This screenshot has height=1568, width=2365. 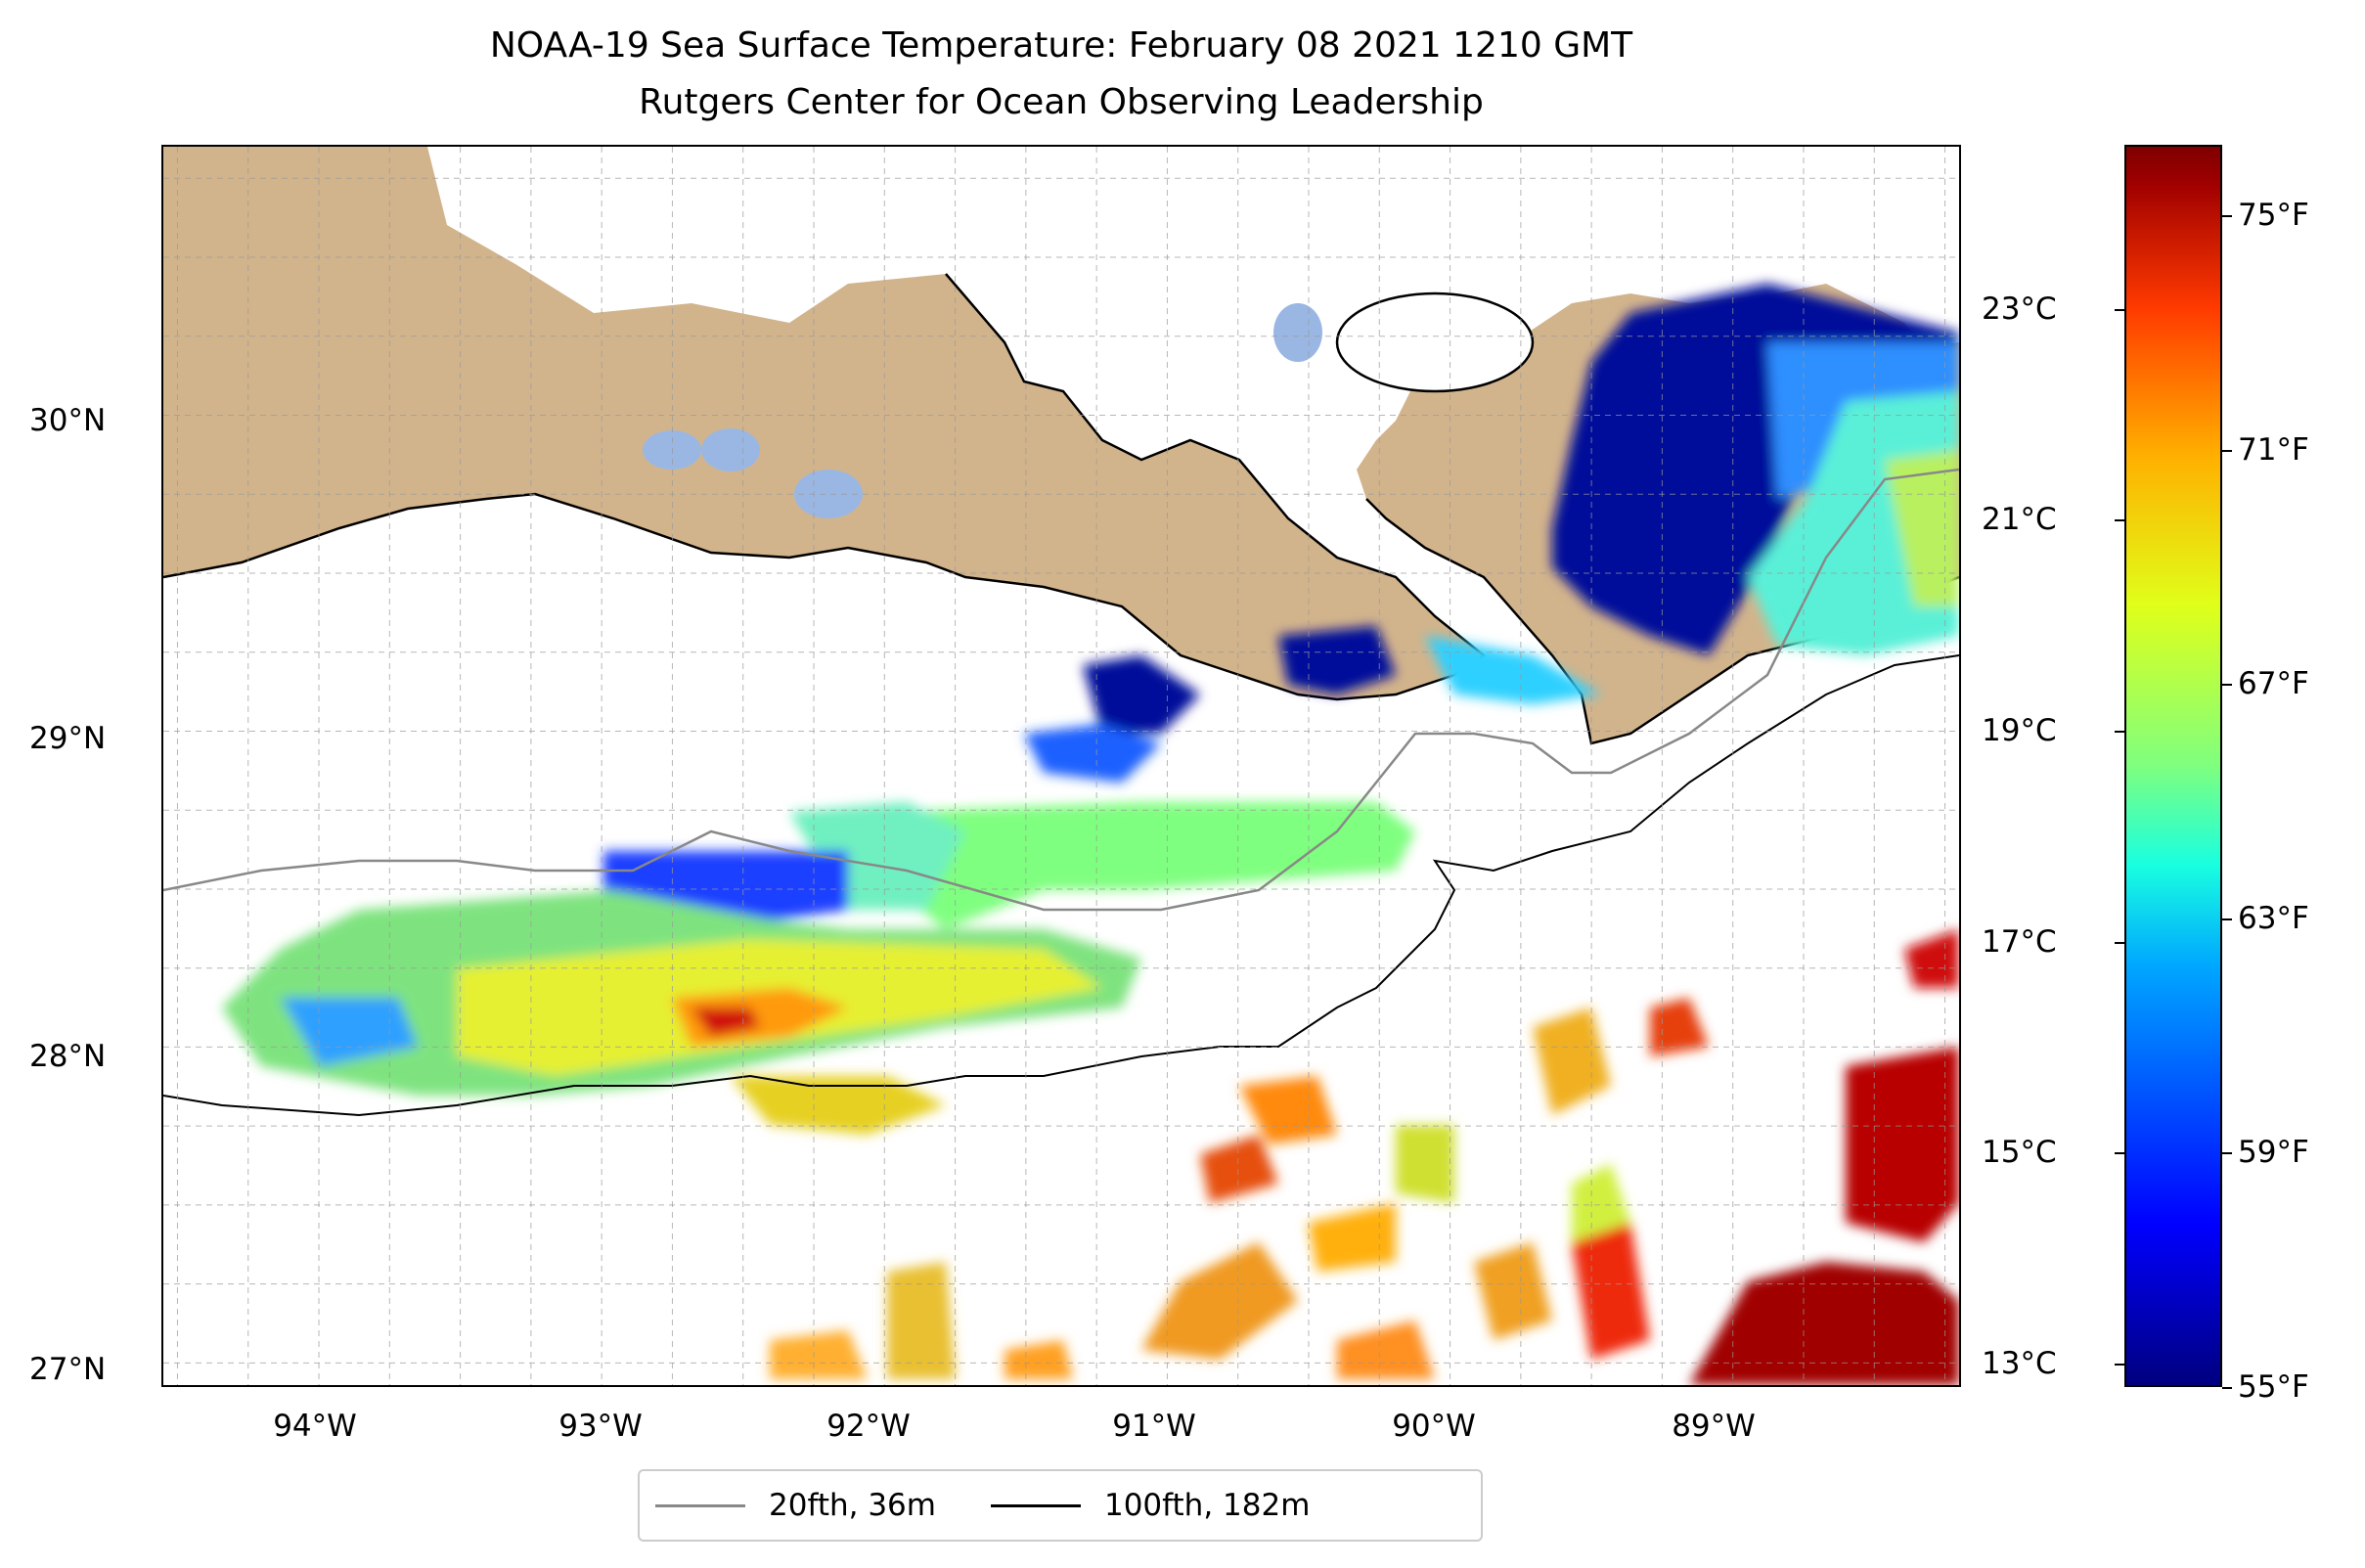 I want to click on colorbar-label-c: 23°C, so click(x=2019, y=309).